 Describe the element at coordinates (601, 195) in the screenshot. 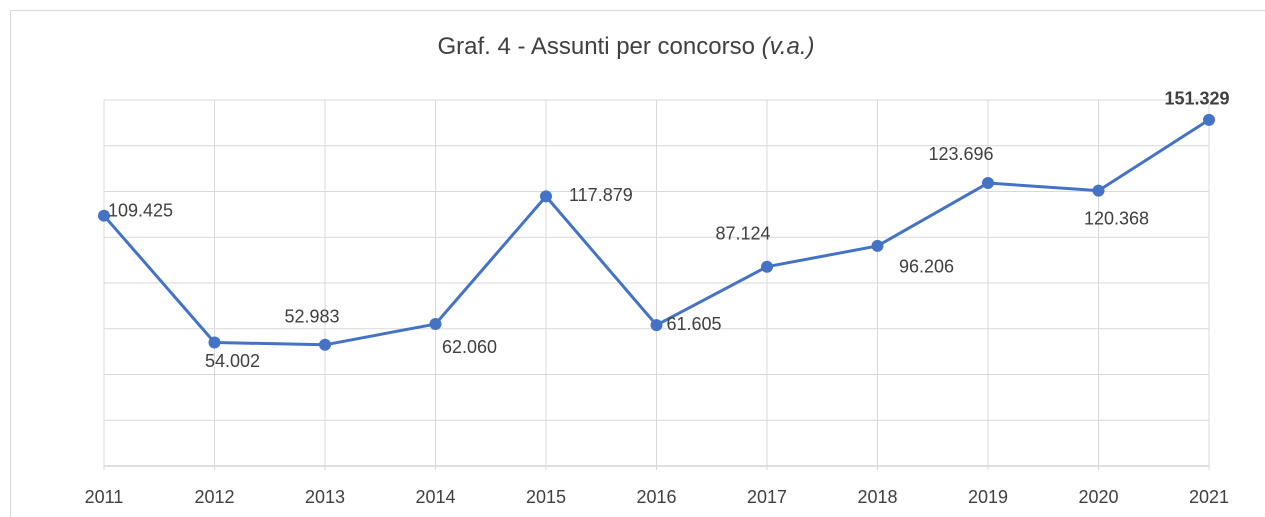

I see `data-label: 117.879` at that location.